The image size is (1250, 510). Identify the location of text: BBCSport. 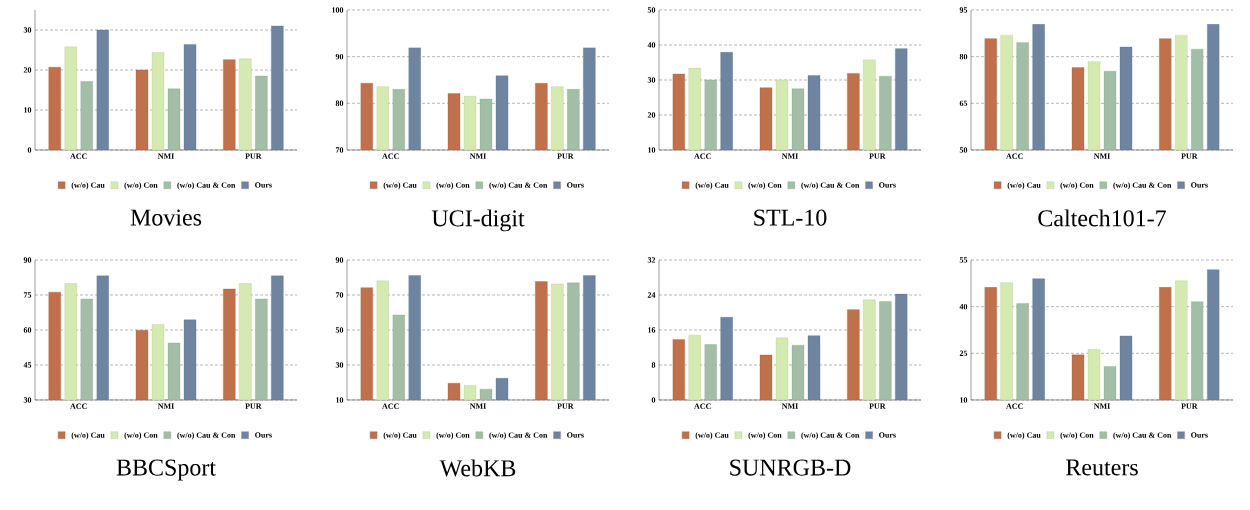
(166, 470).